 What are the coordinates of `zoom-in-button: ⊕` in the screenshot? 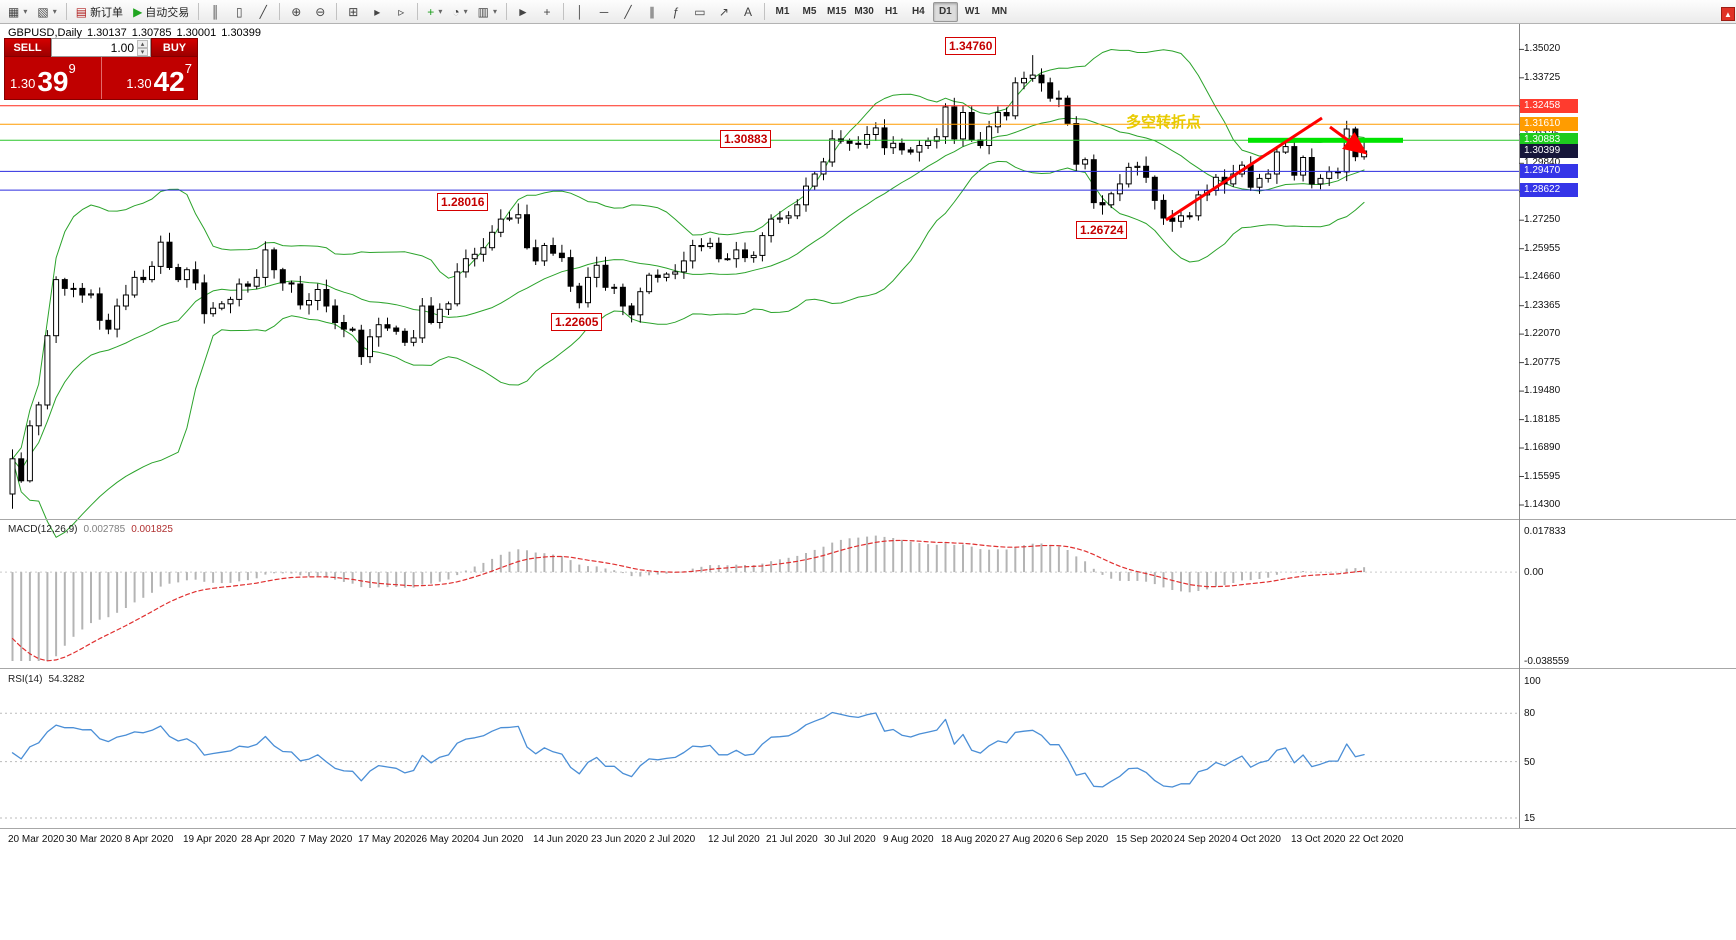 It's located at (296, 12).